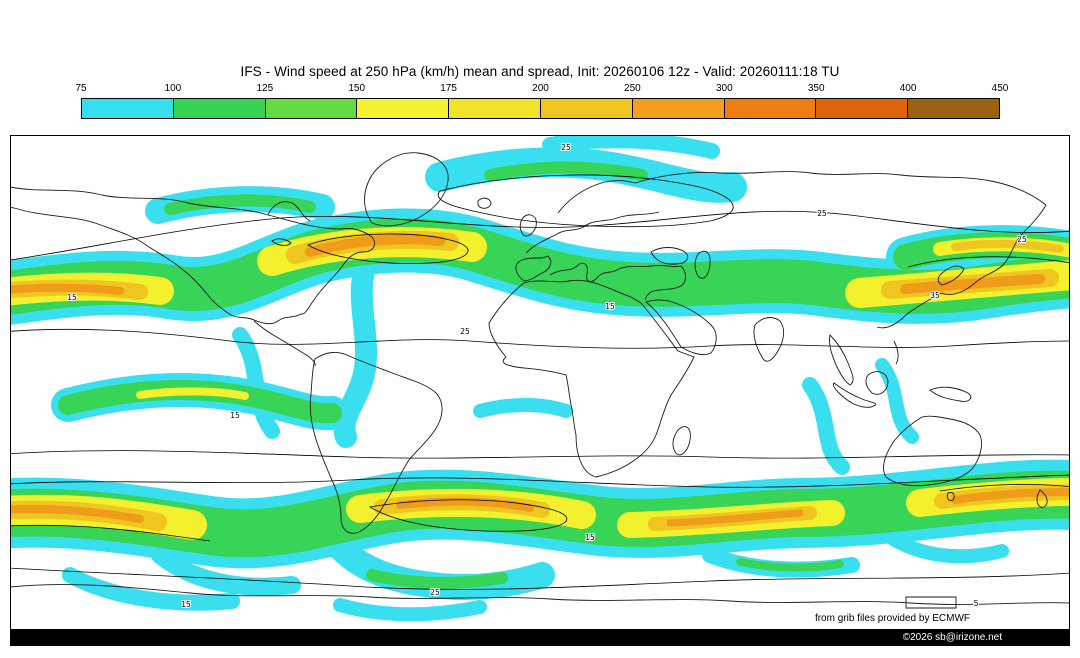  What do you see at coordinates (81, 88) in the screenshot?
I see `colorbar-tick-label: 75` at bounding box center [81, 88].